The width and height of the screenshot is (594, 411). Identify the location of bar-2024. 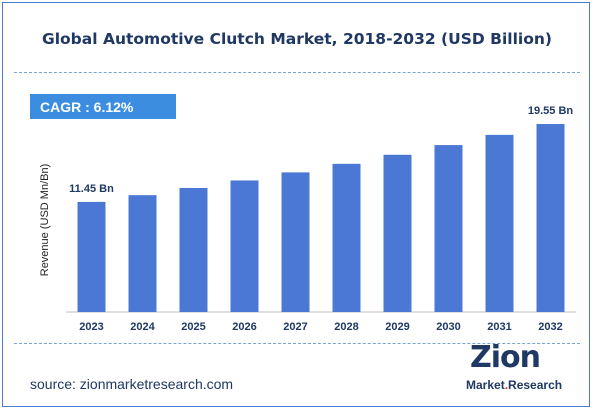
(142, 253).